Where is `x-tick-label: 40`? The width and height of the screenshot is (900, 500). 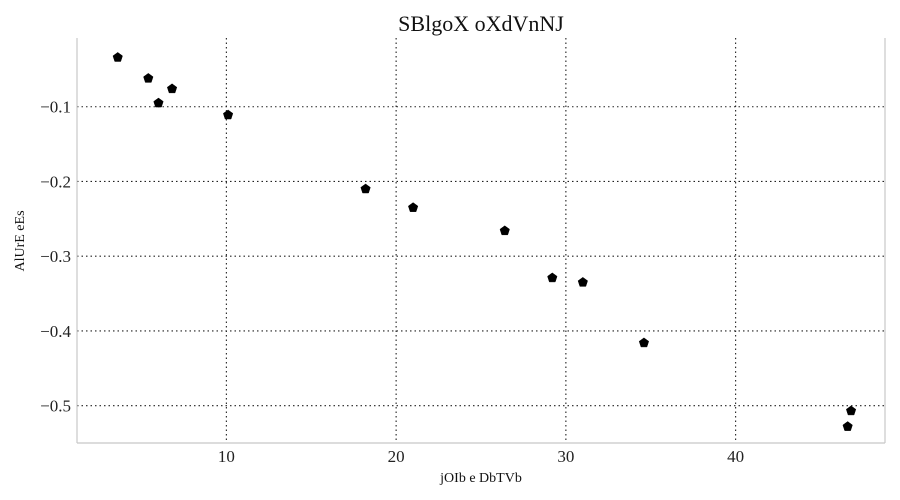
x-tick-label: 40 is located at coordinates (735, 456).